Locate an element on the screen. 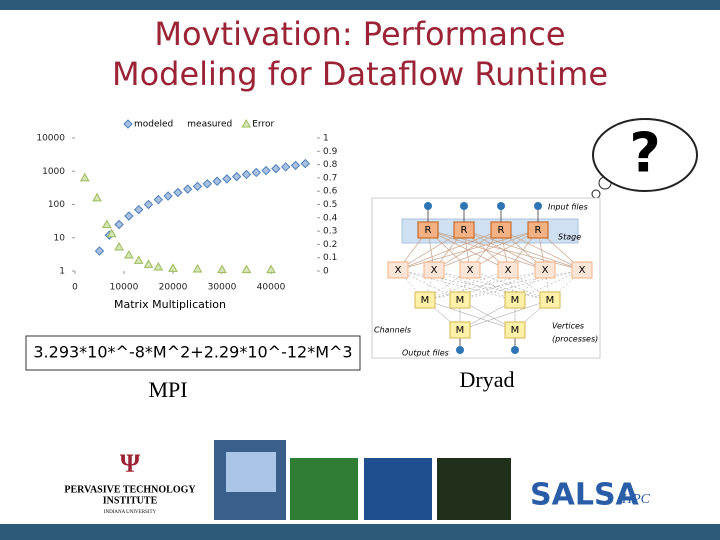  logo-text: PERVASIVE TECHNOLOGY is located at coordinates (130, 489).